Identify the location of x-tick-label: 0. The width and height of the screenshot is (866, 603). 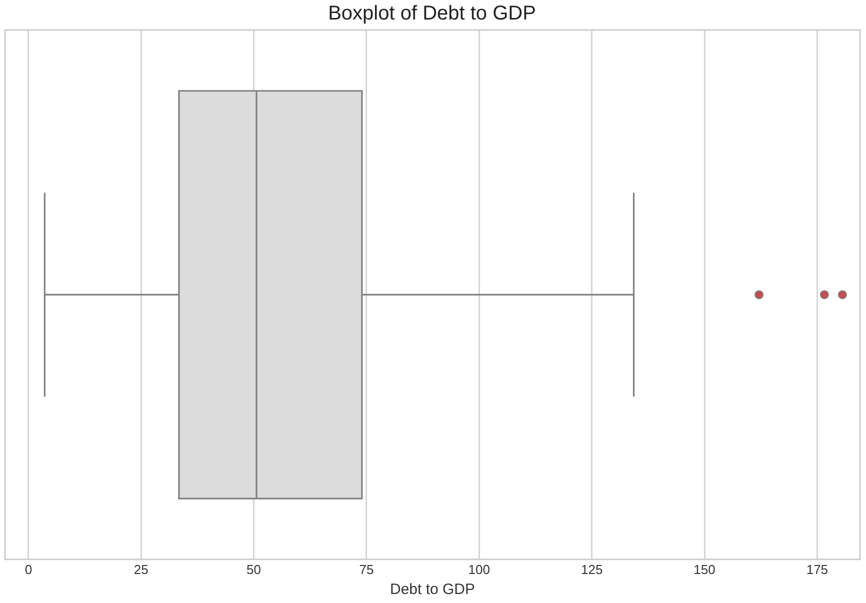
(28, 569).